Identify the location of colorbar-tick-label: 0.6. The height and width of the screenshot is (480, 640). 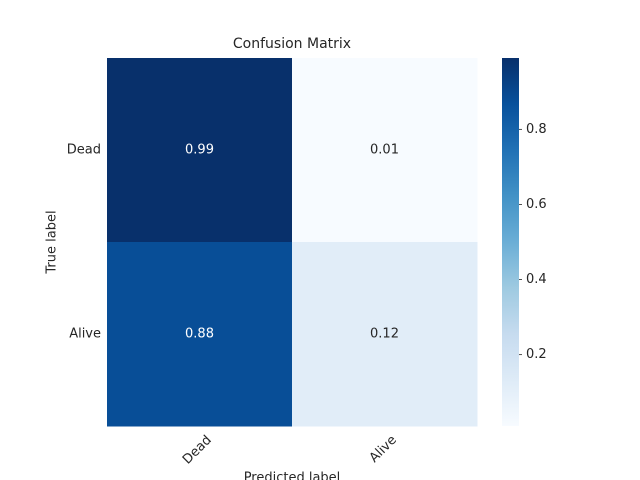
(536, 204).